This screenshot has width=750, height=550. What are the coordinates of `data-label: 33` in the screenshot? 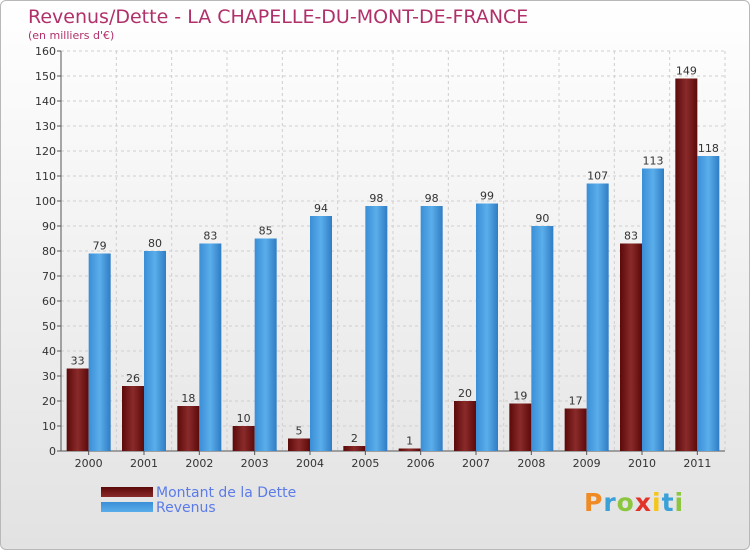 It's located at (78, 361).